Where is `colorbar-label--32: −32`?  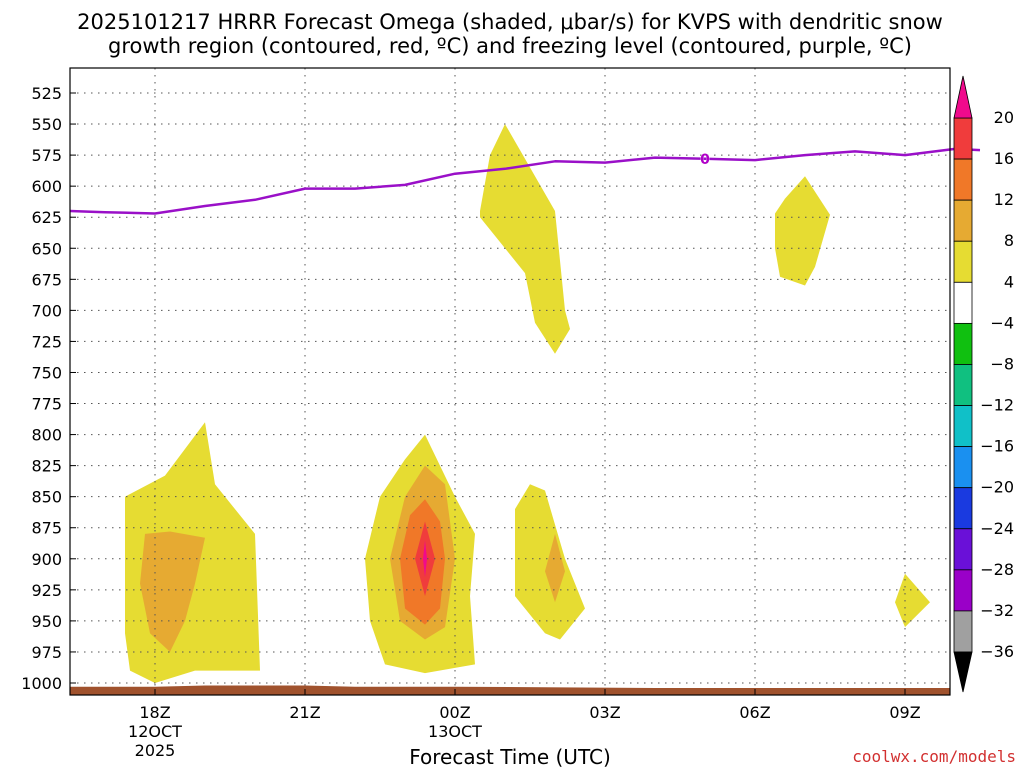 colorbar-label--32: −32 is located at coordinates (997, 610).